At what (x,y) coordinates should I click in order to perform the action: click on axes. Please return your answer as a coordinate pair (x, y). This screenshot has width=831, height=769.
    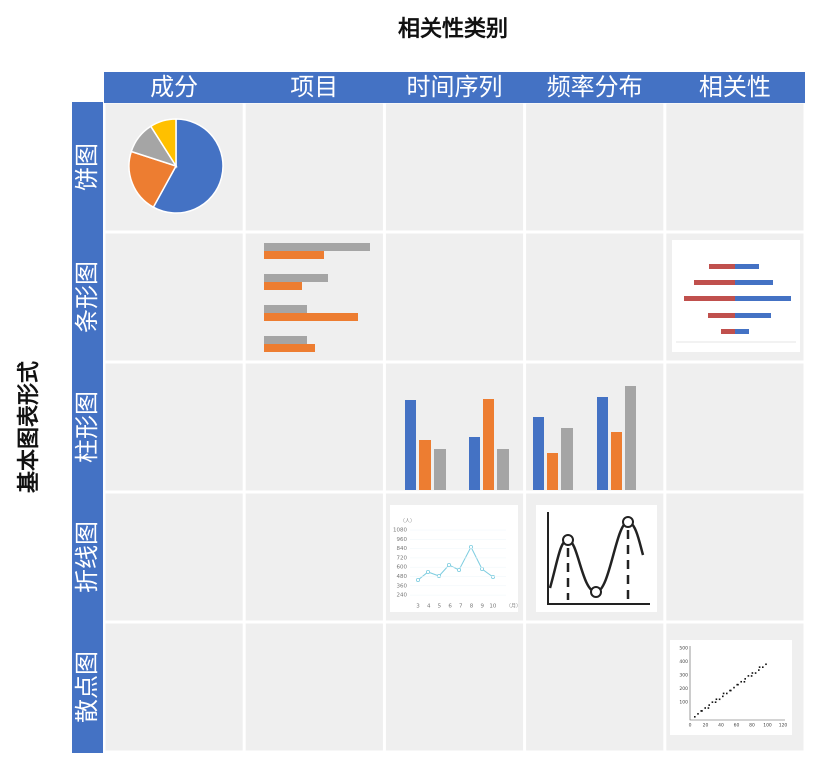
    Looking at the image, I should click on (598, 558).